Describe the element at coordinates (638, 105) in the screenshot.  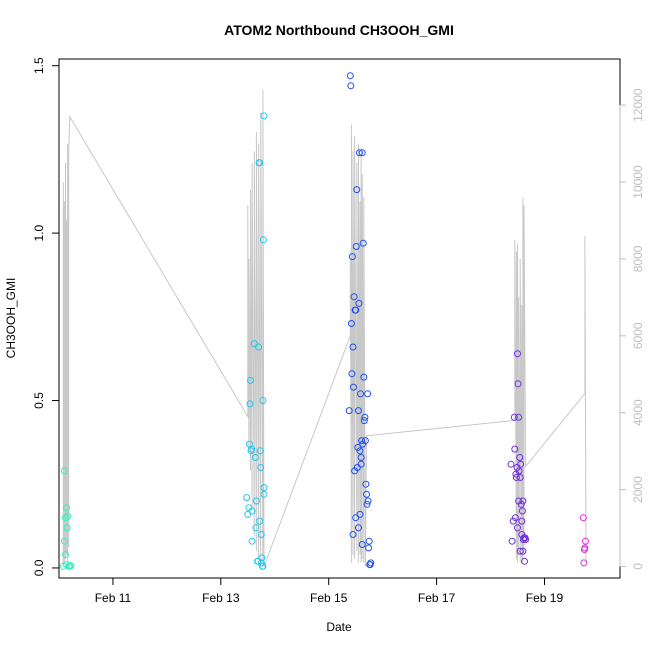
I see `y2-tick-label: 12000` at that location.